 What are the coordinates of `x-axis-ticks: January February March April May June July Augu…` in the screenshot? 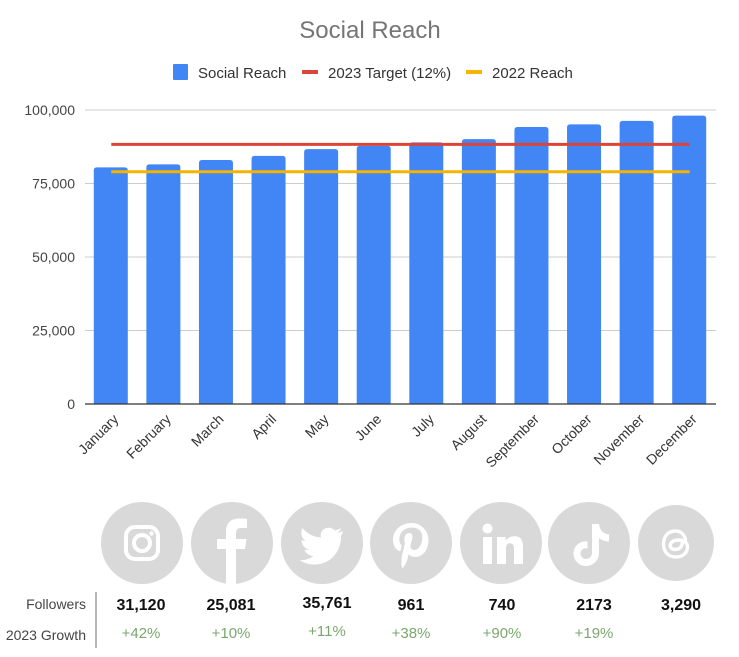 It's located at (387, 441).